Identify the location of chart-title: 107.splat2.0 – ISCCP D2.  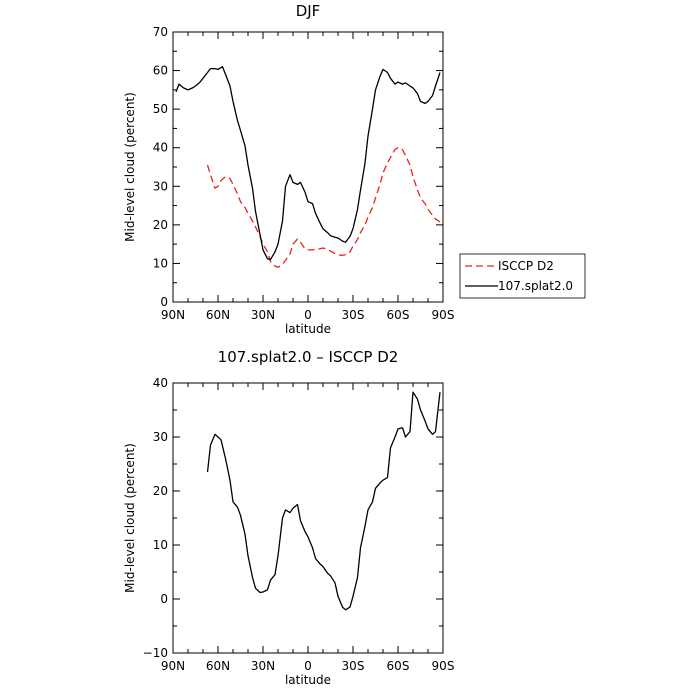
(308, 357).